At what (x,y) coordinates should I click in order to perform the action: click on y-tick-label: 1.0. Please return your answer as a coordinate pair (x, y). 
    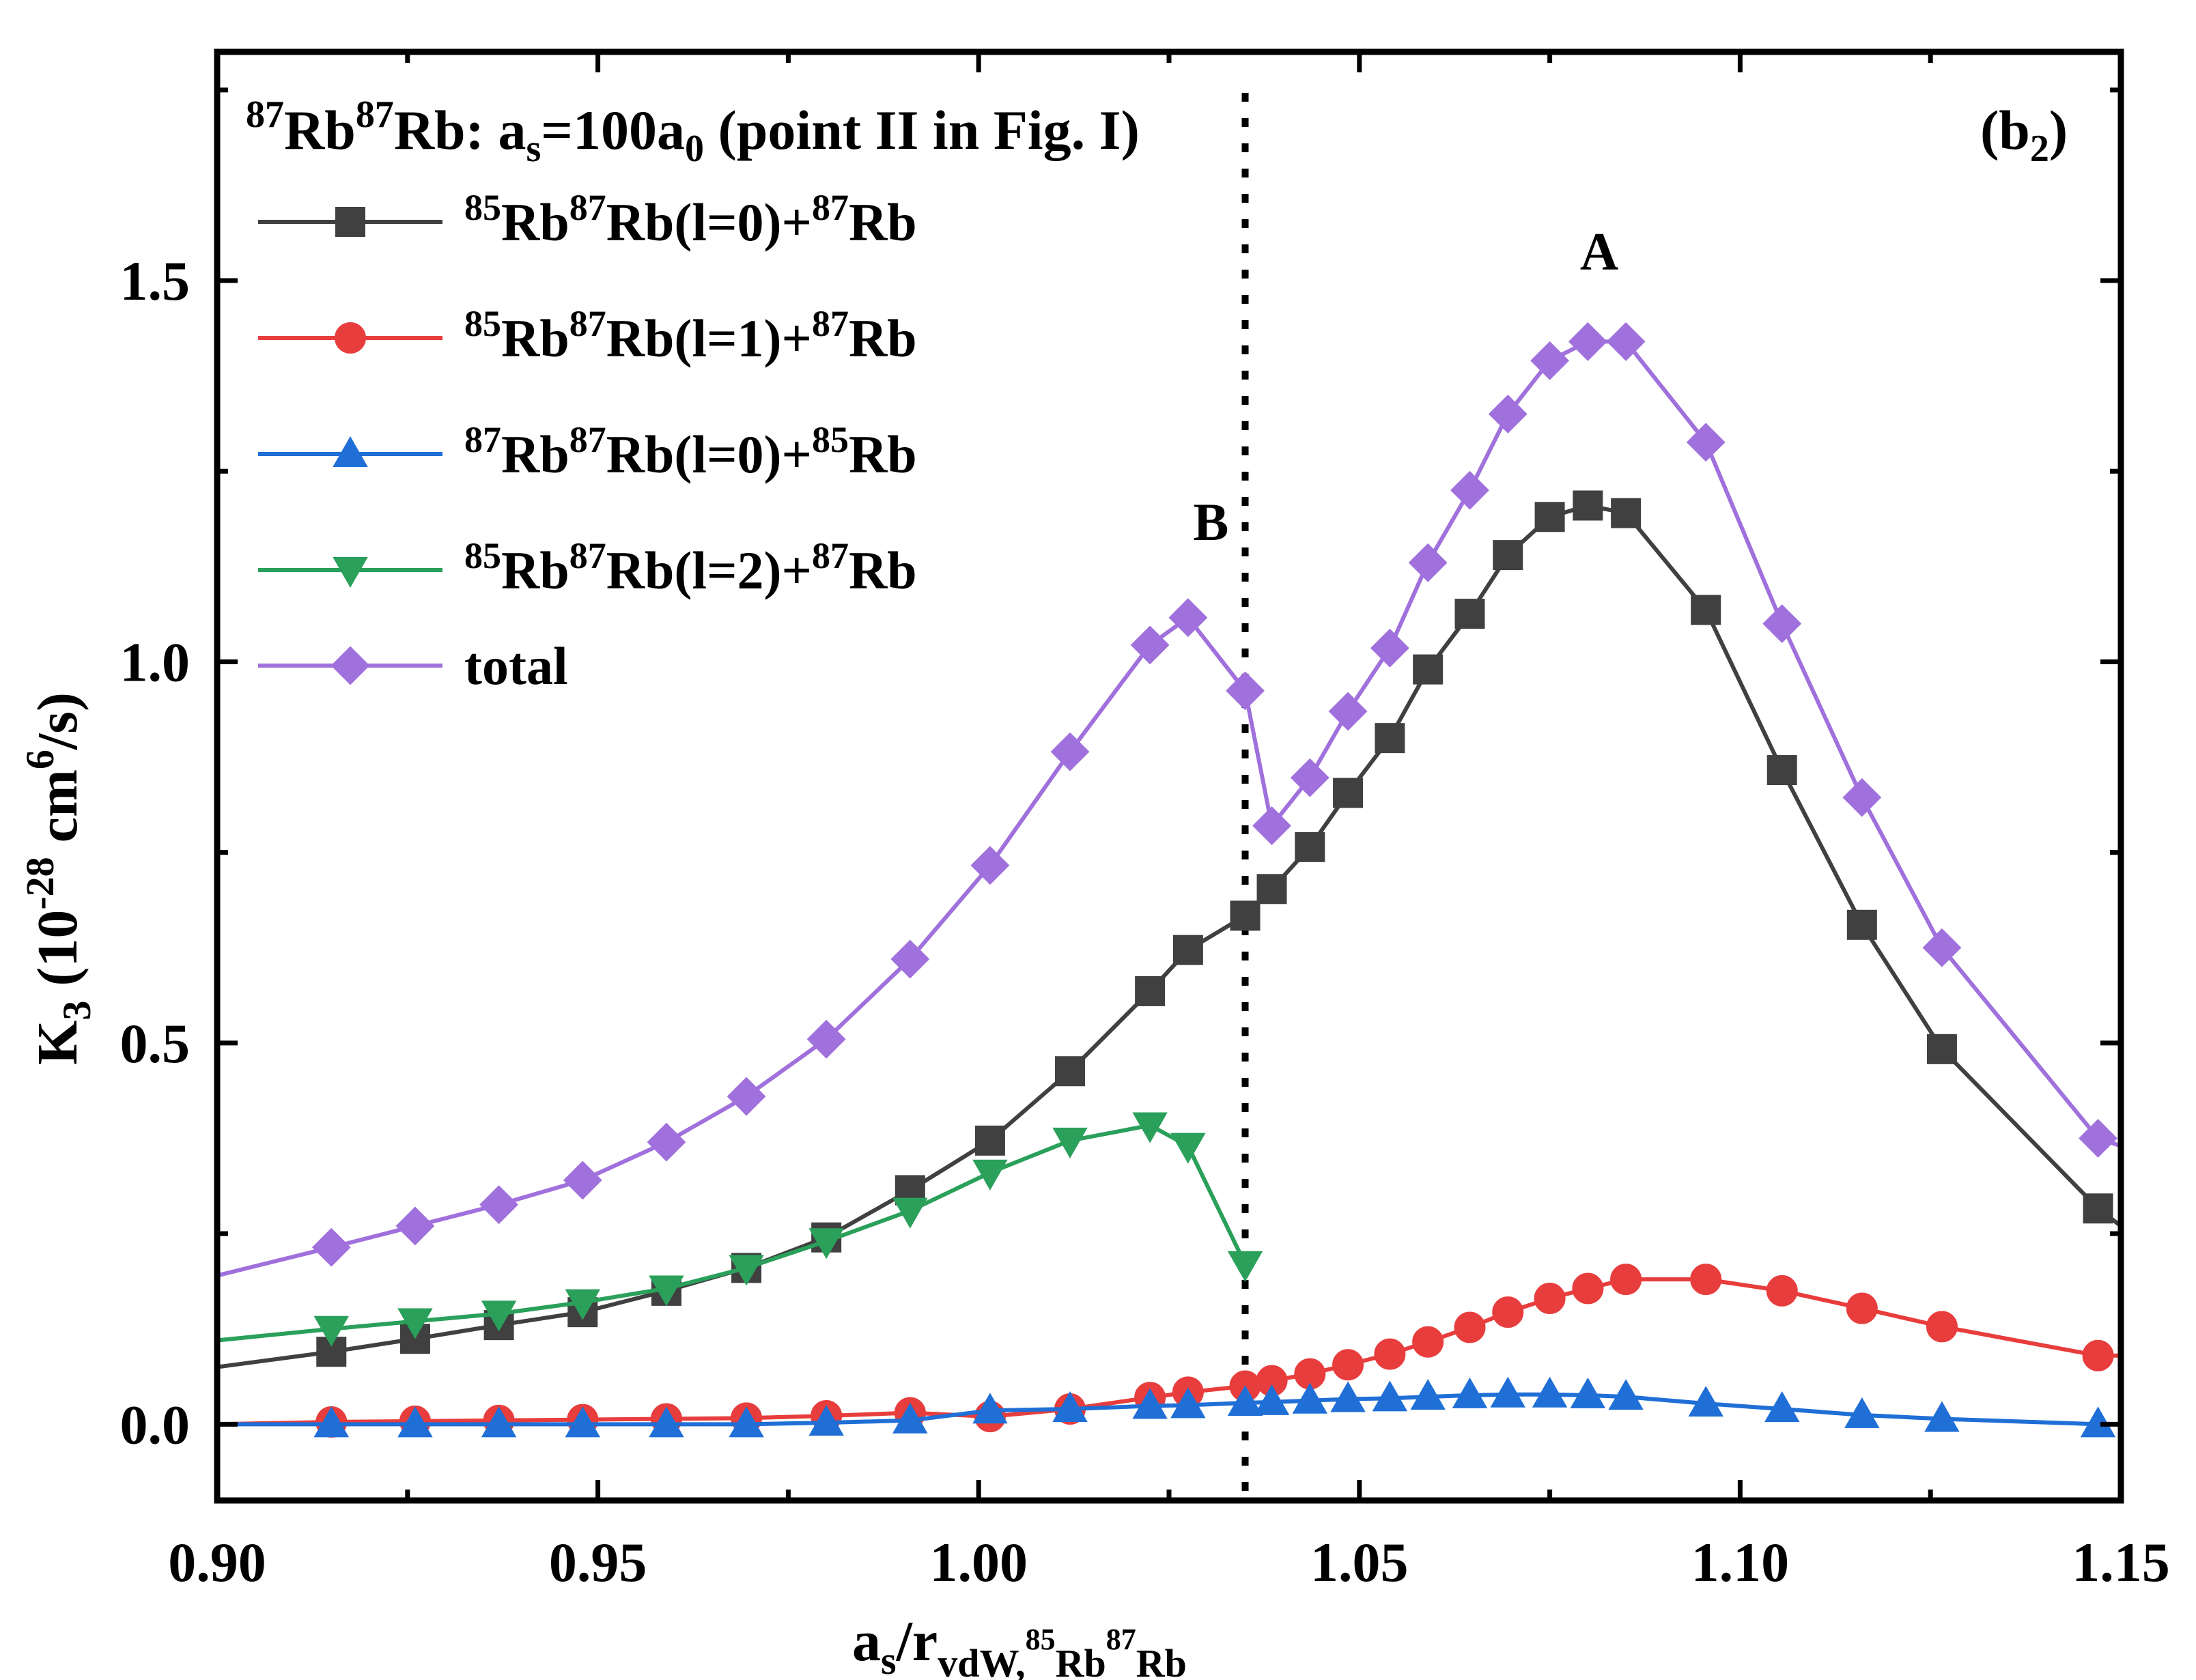
    Looking at the image, I should click on (156, 662).